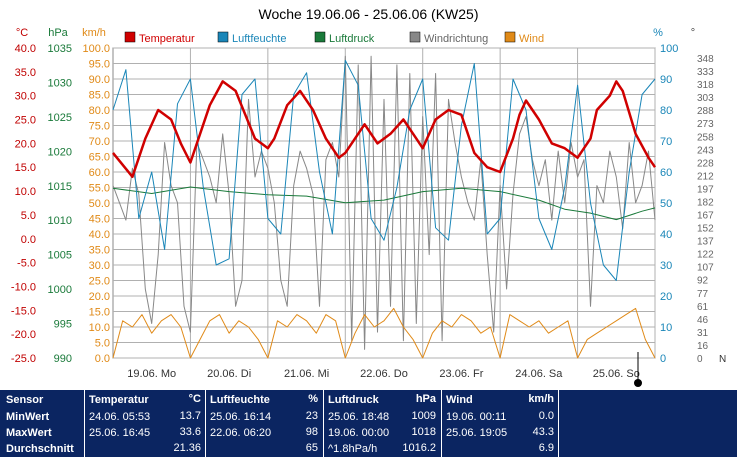 The image size is (737, 457). I want to click on direction-tick-label: 258, so click(705, 137).